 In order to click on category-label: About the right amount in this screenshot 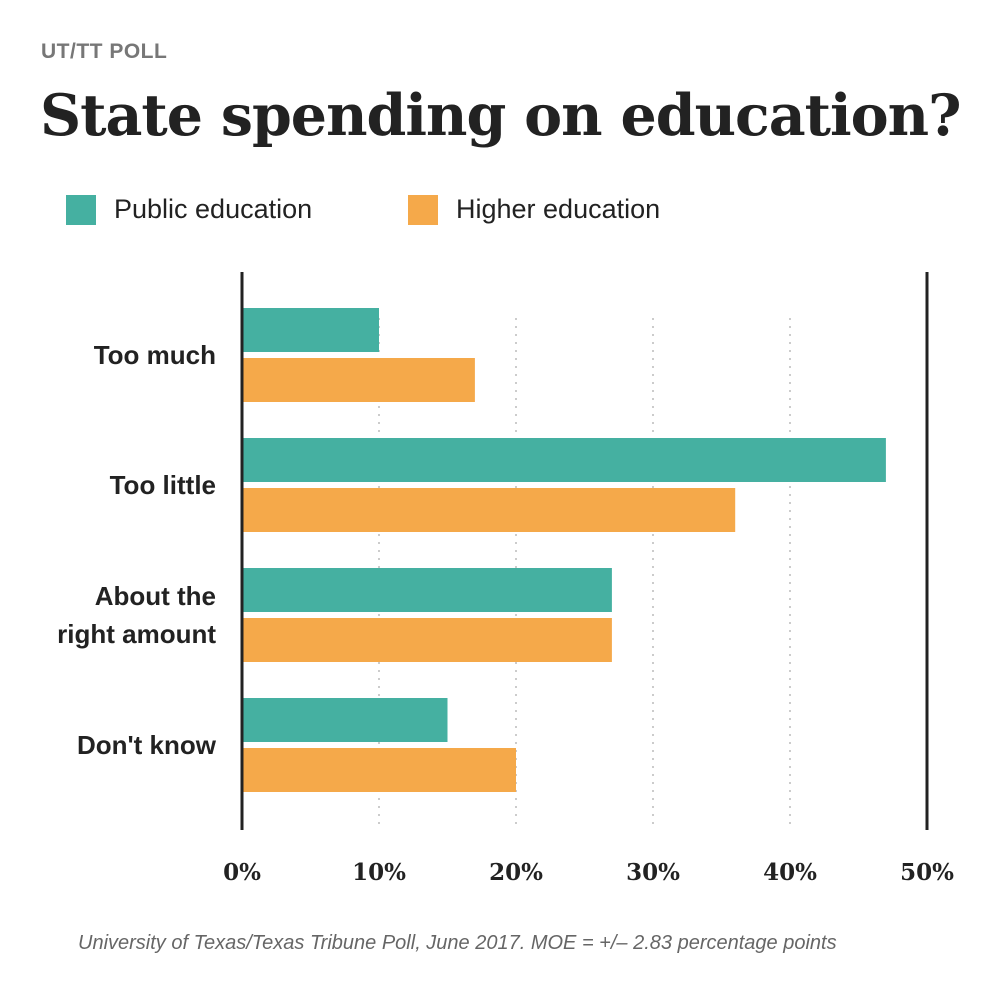, I will do `click(136, 615)`.